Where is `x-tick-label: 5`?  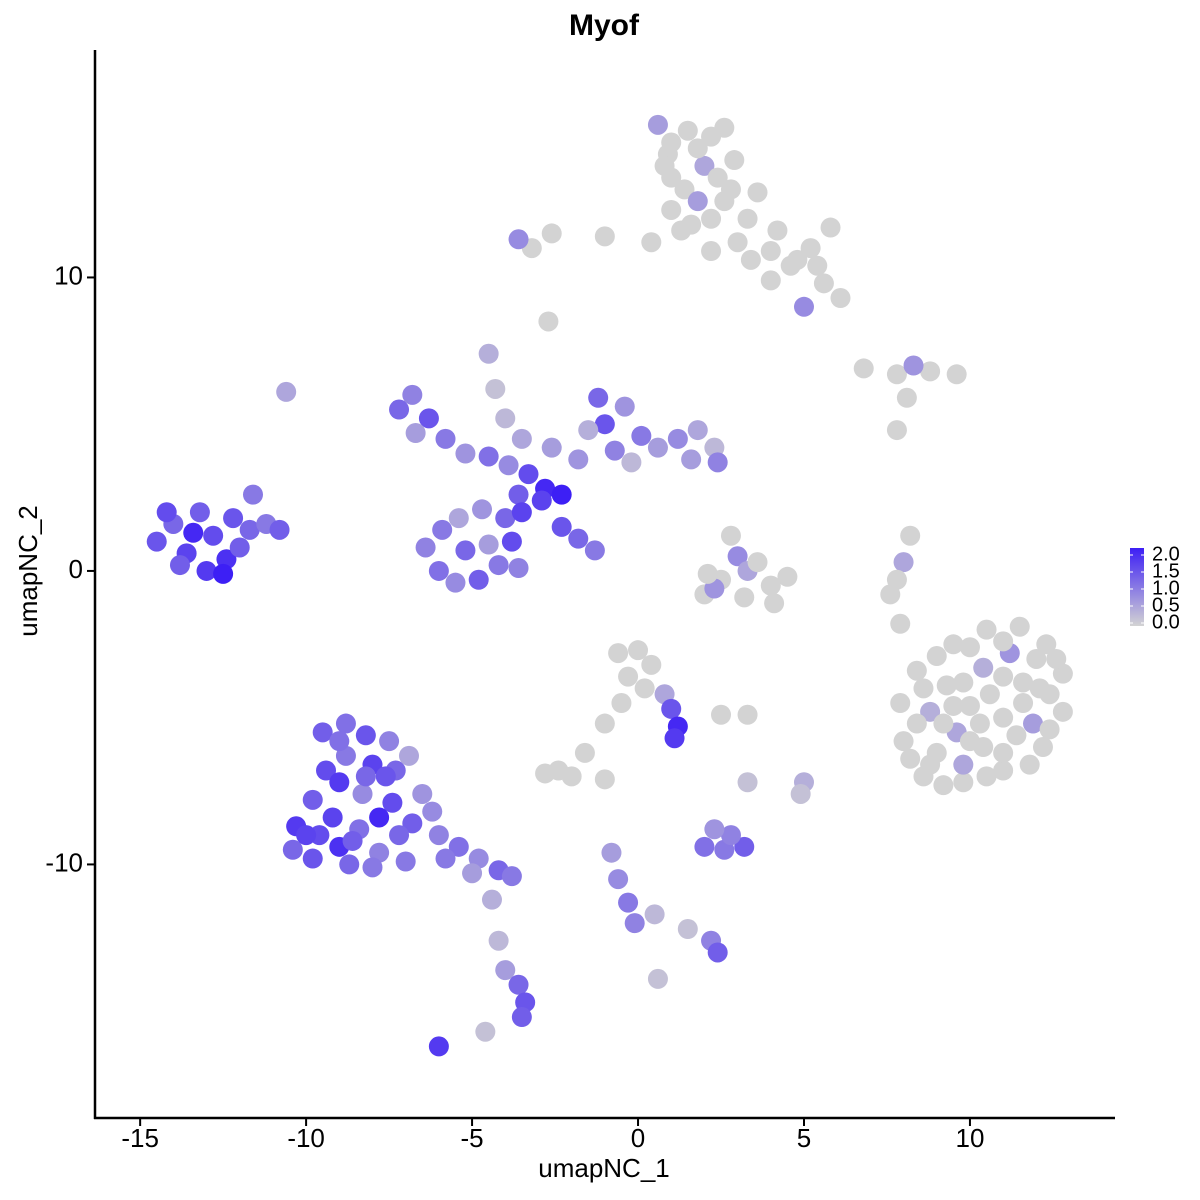
x-tick-label: 5 is located at coordinates (804, 1138).